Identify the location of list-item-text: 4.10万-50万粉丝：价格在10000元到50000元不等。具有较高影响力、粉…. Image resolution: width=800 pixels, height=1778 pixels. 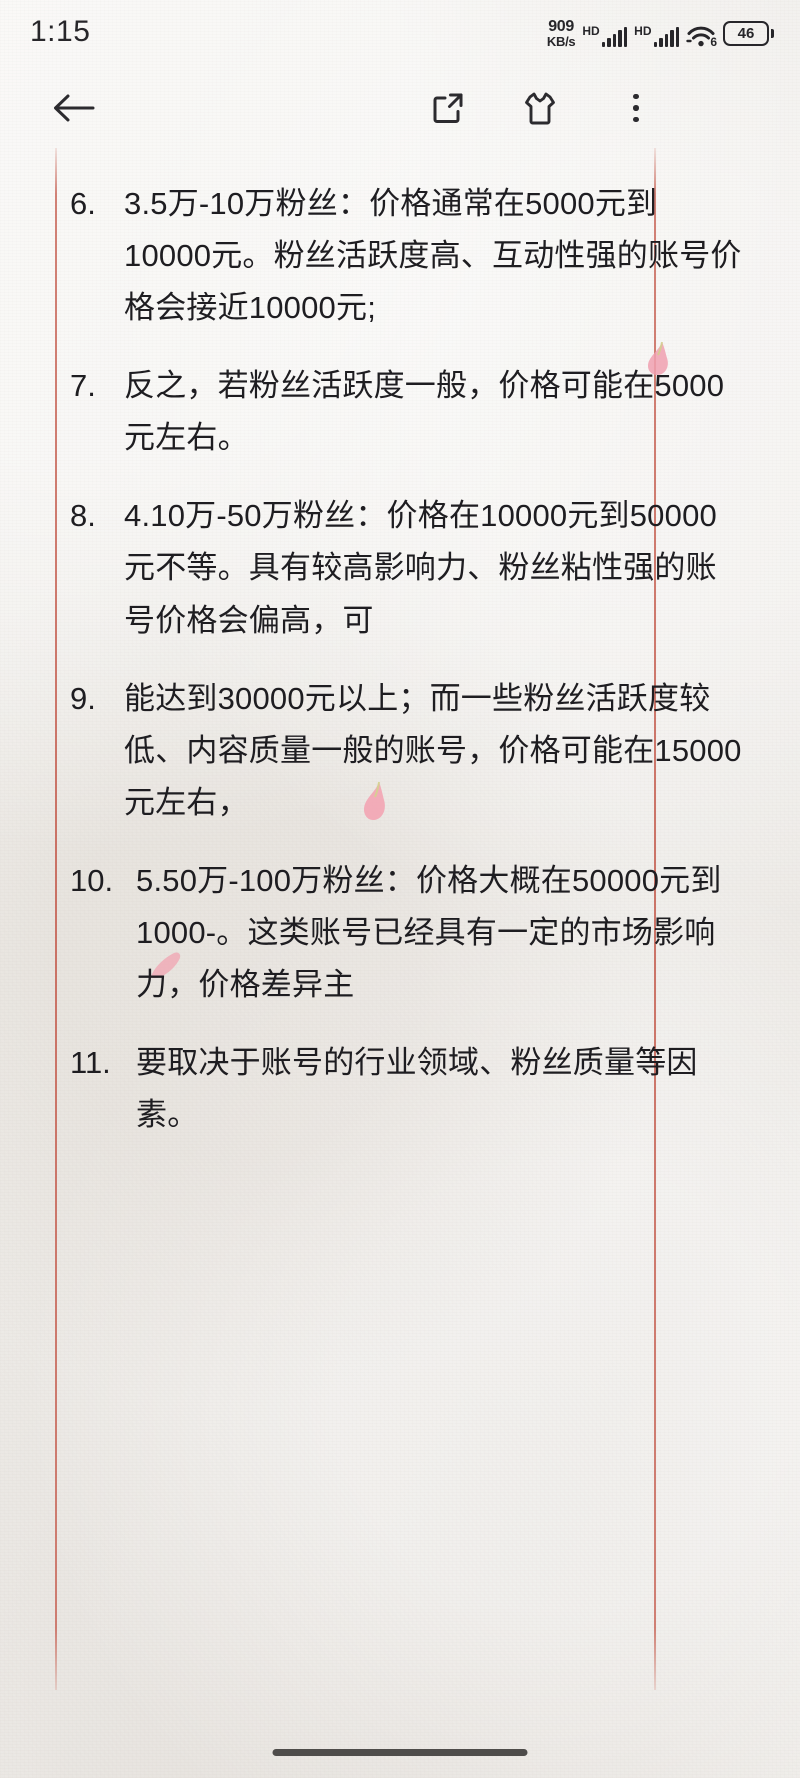
(420, 568).